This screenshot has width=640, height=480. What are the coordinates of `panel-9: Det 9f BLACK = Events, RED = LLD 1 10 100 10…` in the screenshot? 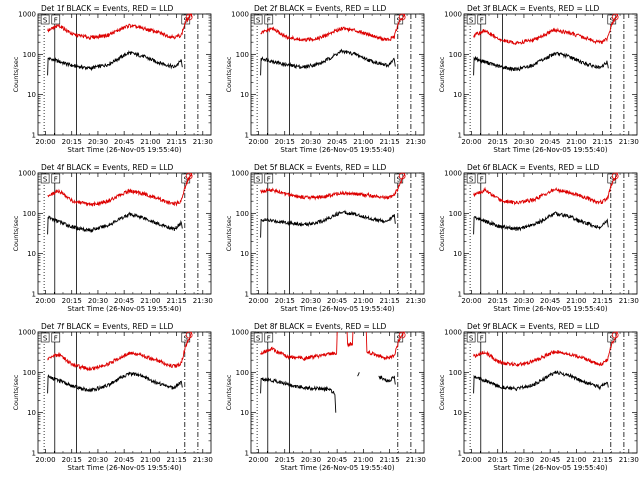 It's located at (538, 397).